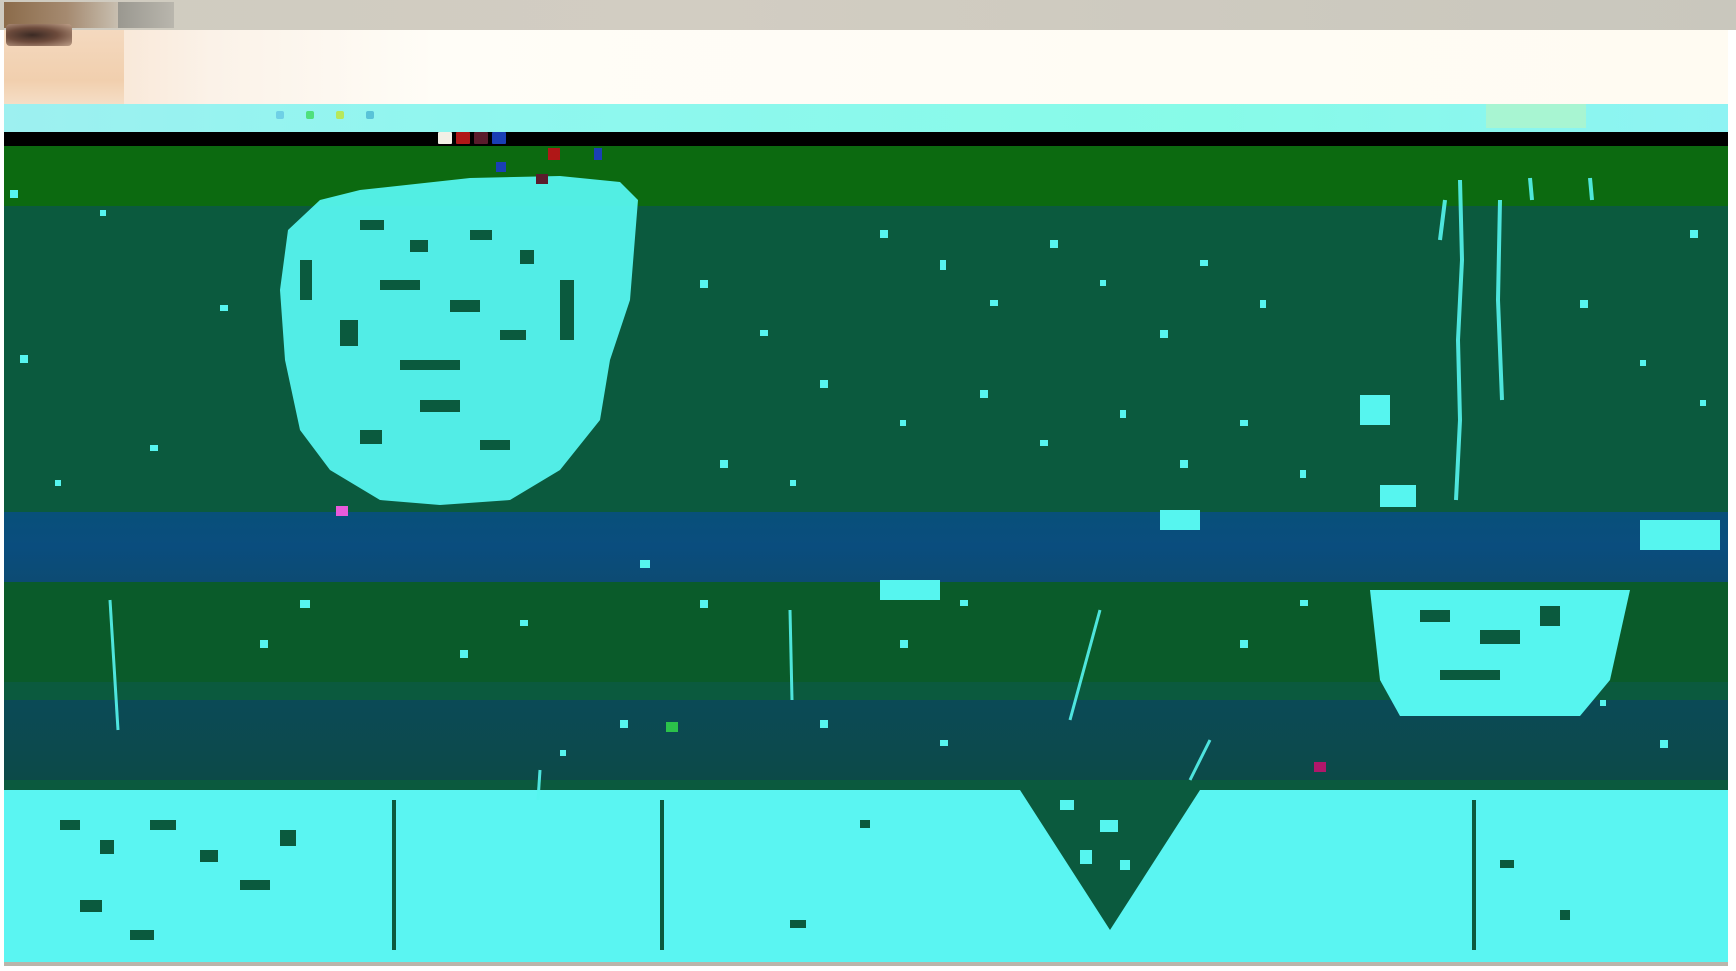 The image size is (1736, 971). What do you see at coordinates (1095, 835) in the screenshot?
I see `floor-v-detail` at bounding box center [1095, 835].